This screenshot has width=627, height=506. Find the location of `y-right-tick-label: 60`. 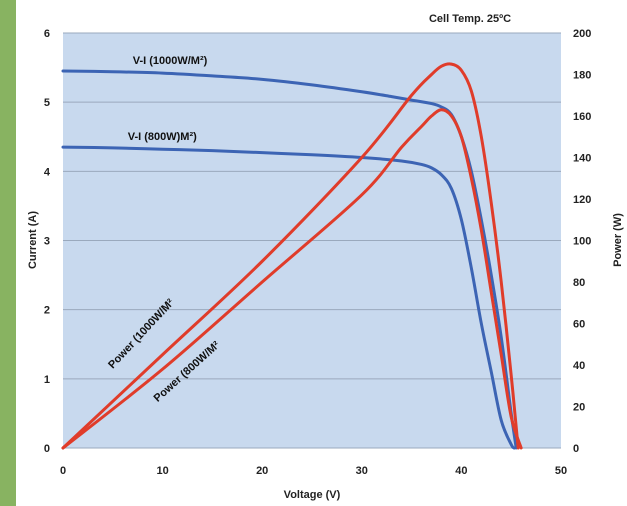

y-right-tick-label: 60 is located at coordinates (579, 325).